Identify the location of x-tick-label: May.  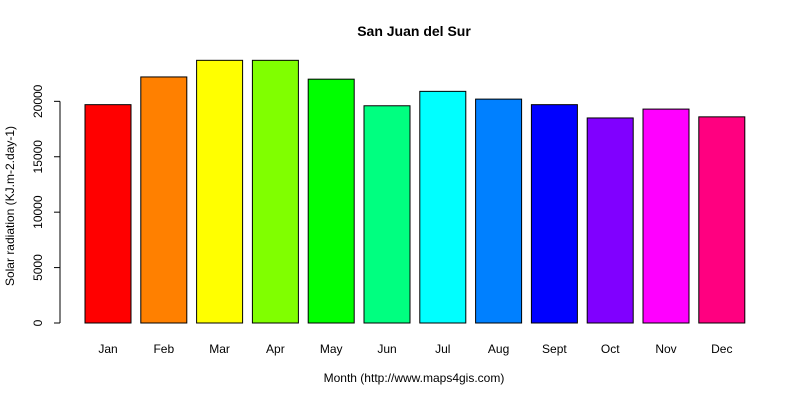
(331, 349).